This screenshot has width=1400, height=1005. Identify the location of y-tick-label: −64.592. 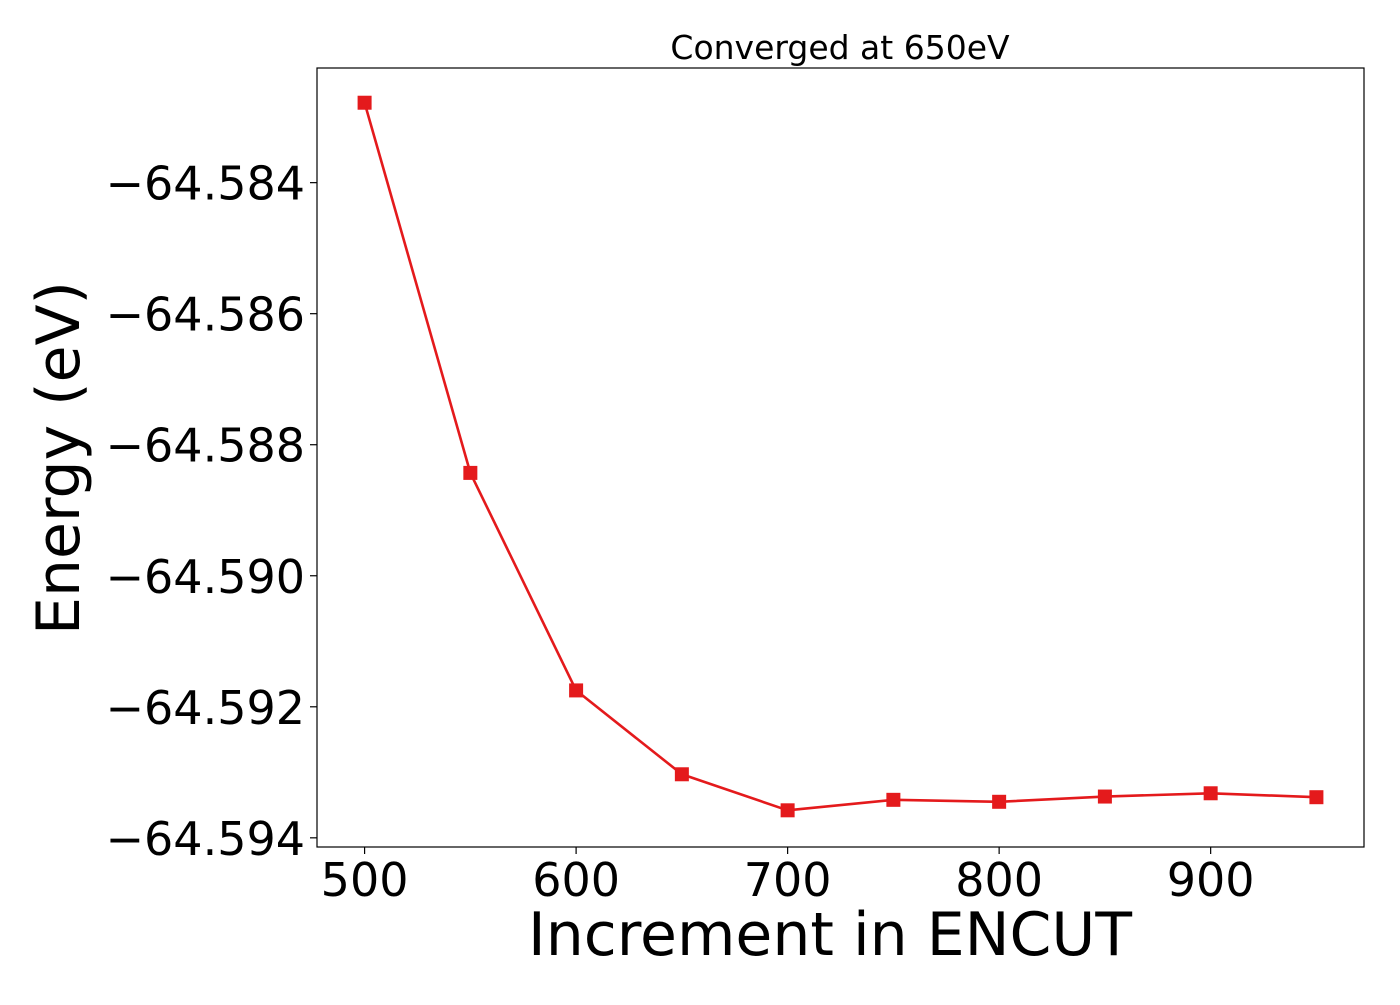
(206, 708).